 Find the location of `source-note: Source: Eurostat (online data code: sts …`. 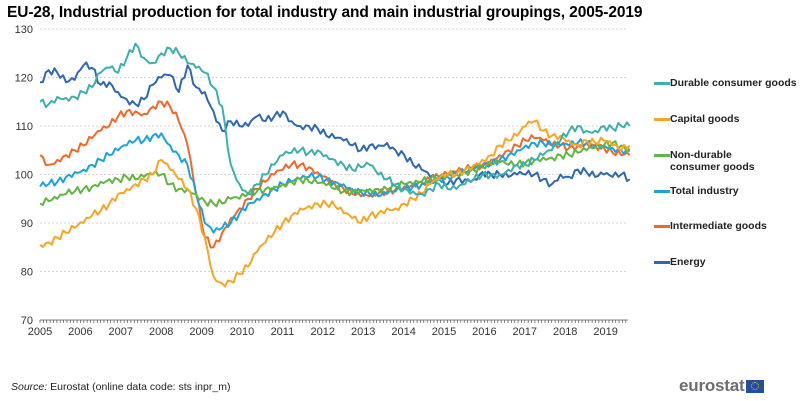

source-note: Source: Eurostat (online data code: sts … is located at coordinates (120, 387).